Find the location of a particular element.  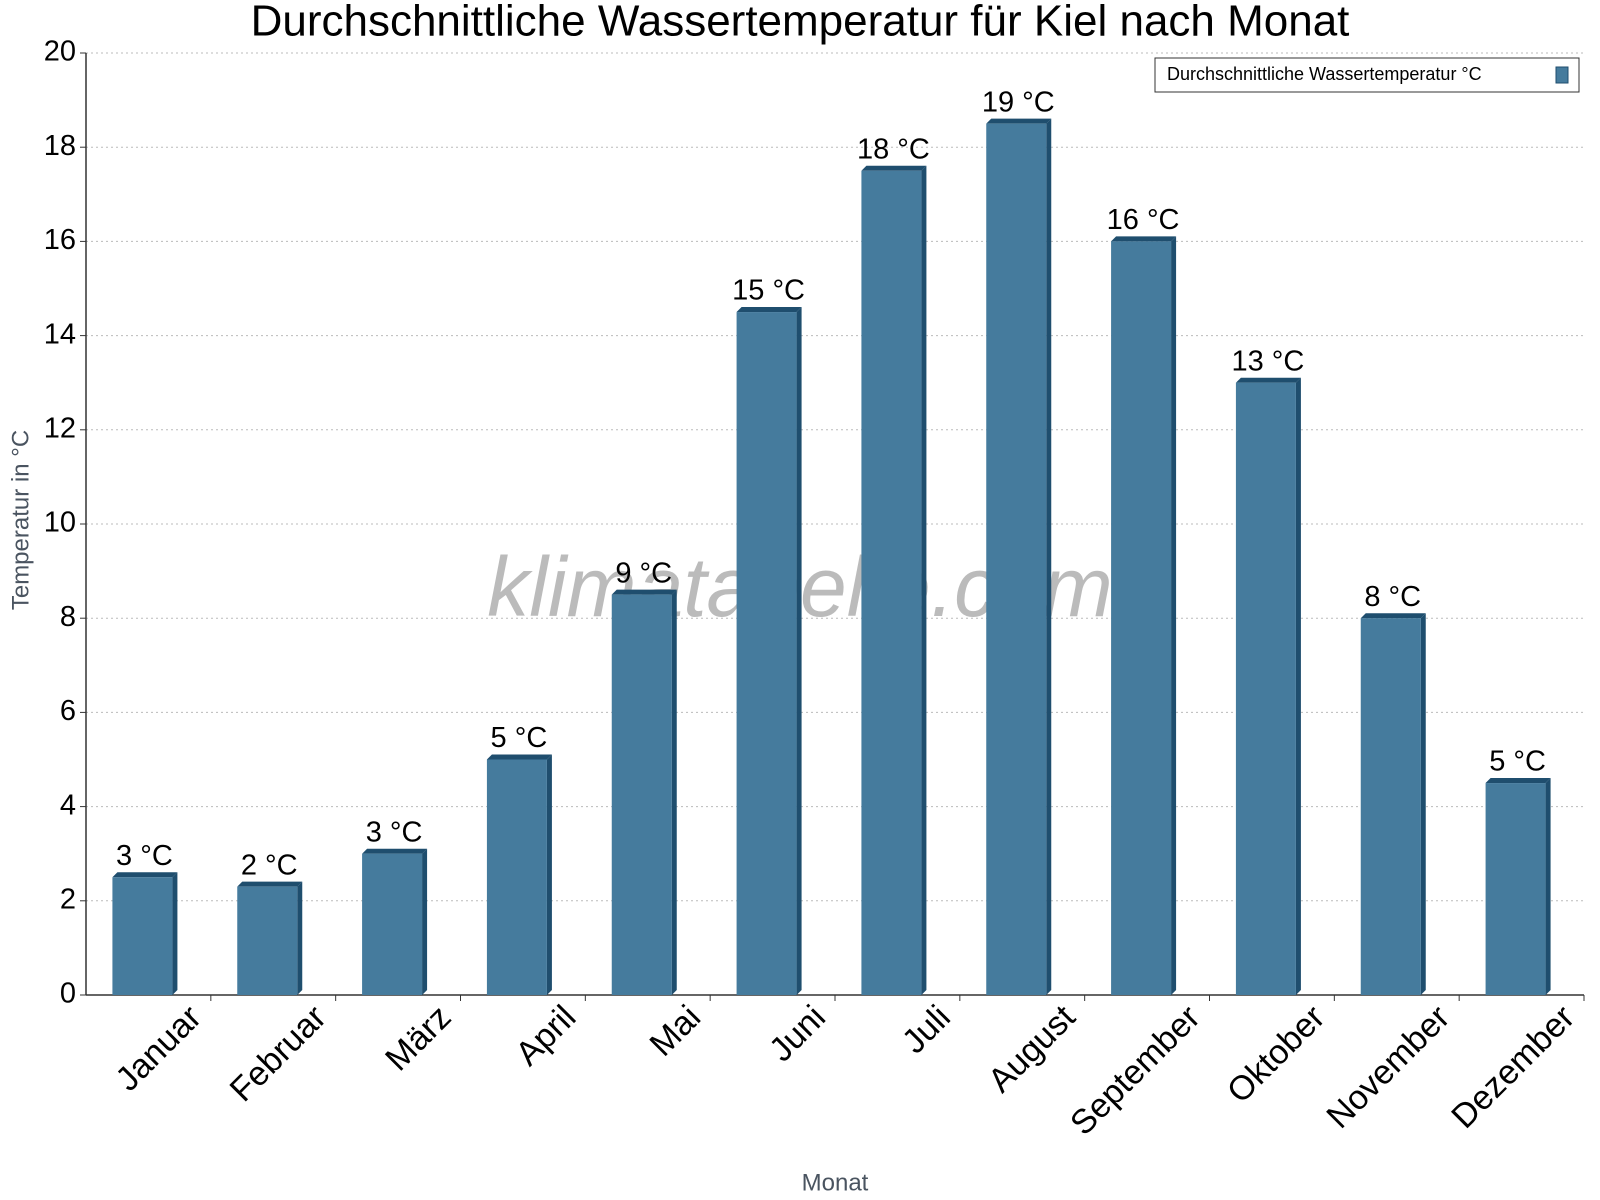

y-tick-label: 6 is located at coordinates (68, 711).